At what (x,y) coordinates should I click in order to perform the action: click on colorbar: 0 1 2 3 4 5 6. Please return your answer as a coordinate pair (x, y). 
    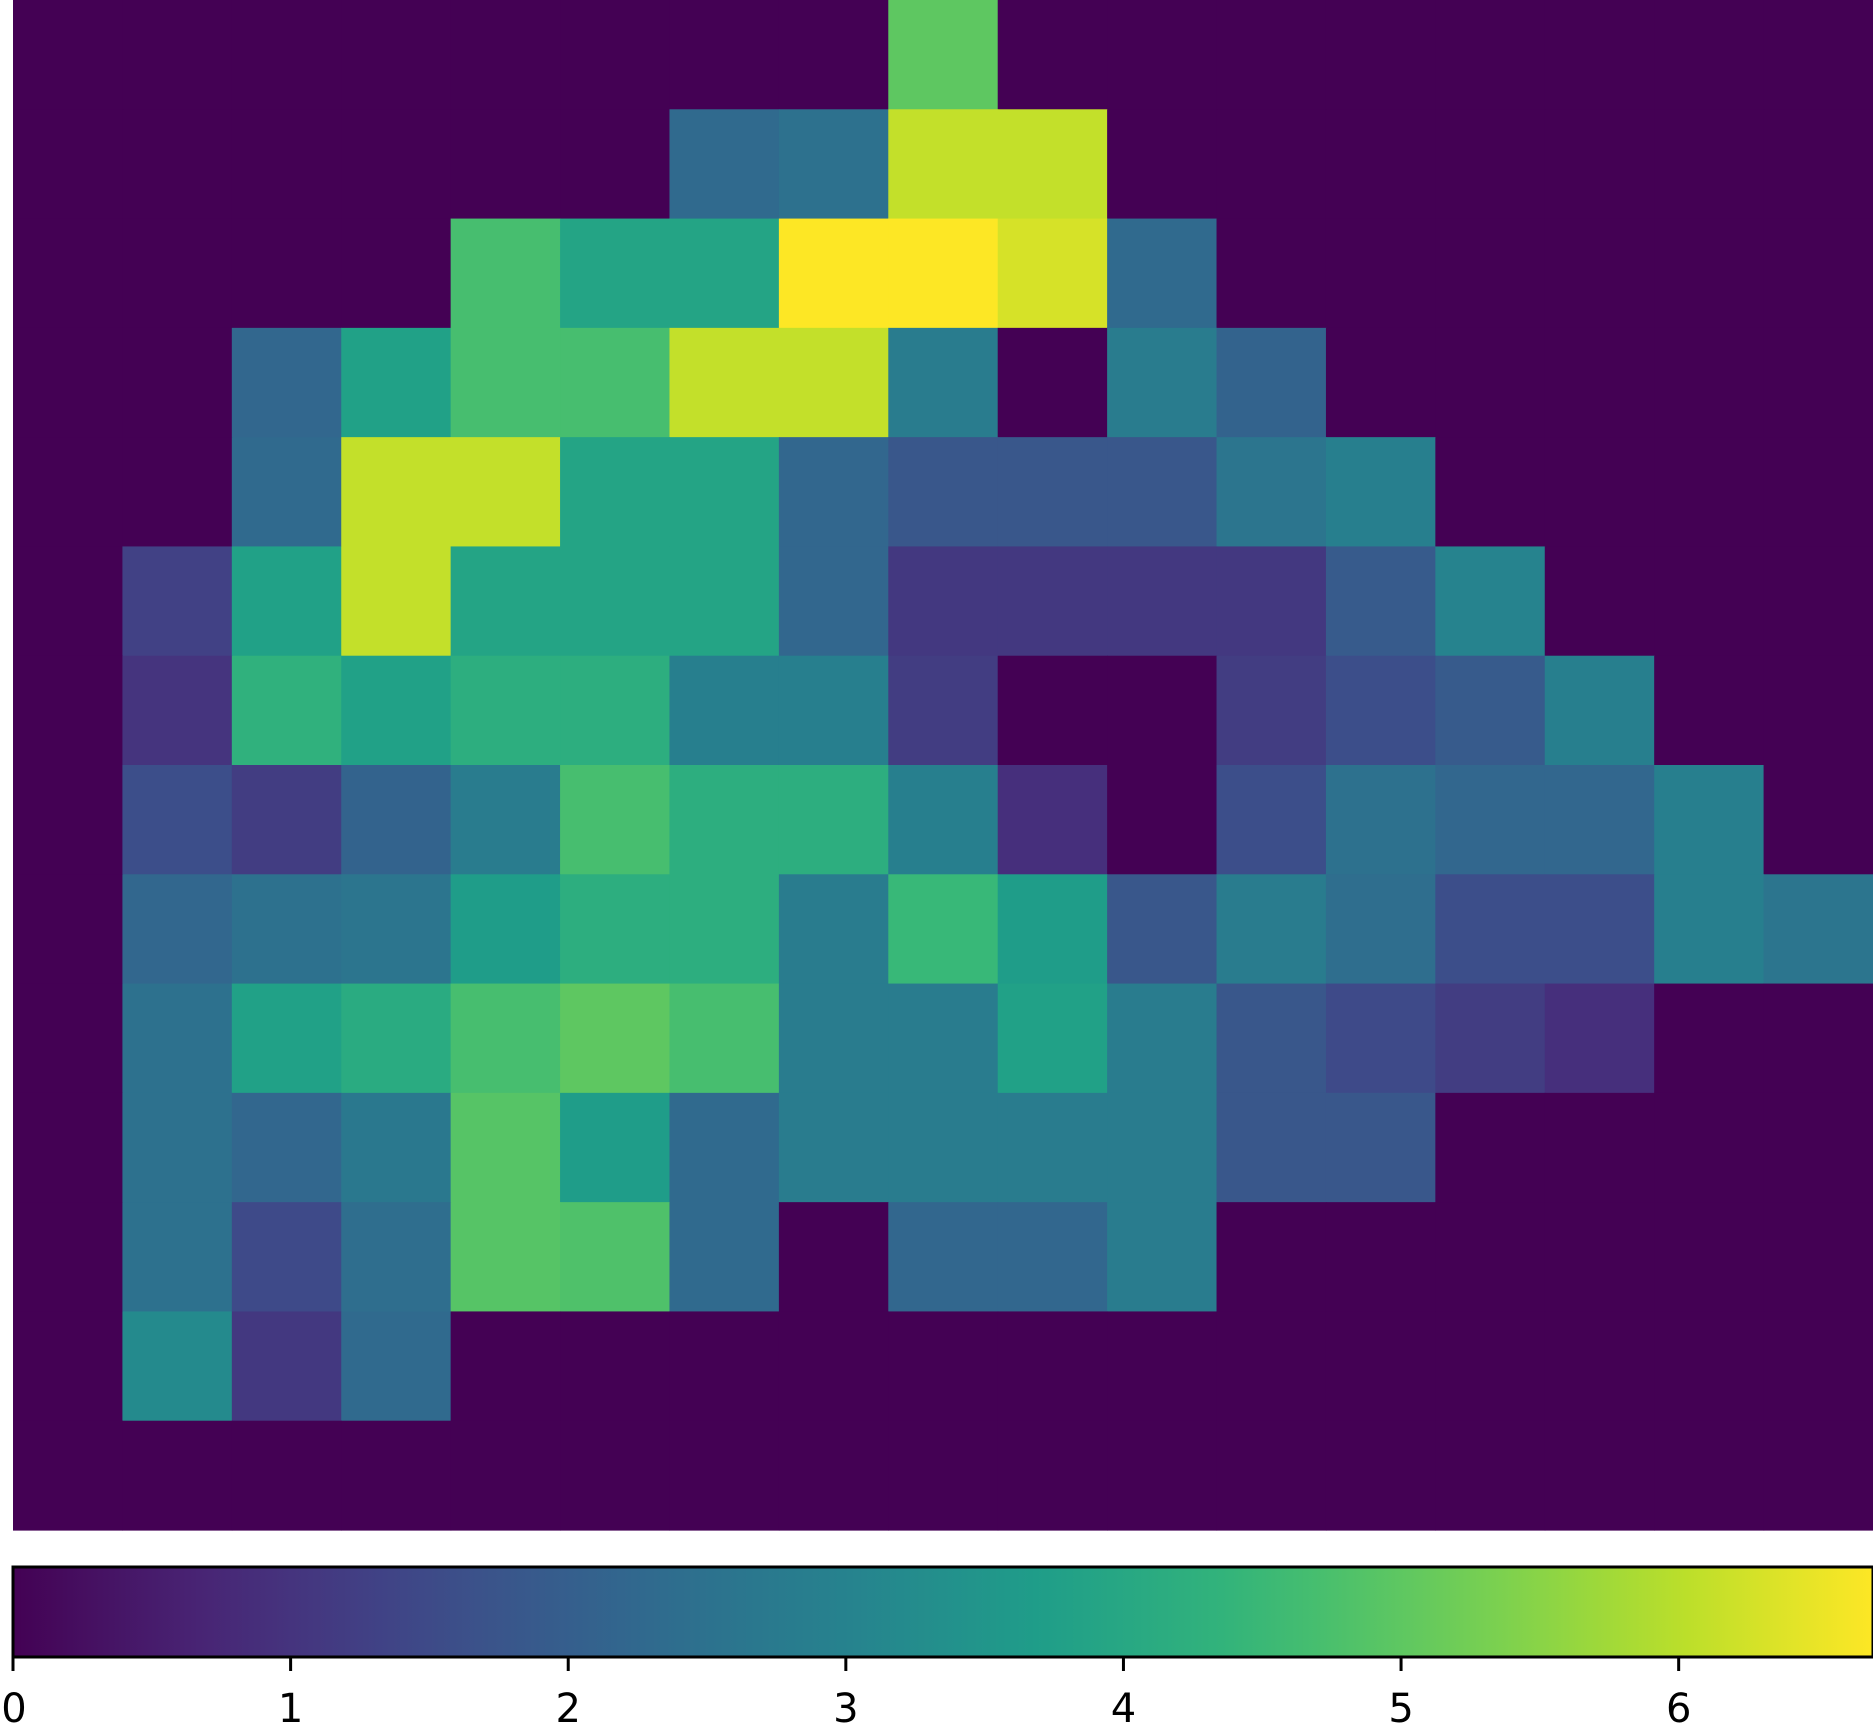
    Looking at the image, I should click on (937, 1648).